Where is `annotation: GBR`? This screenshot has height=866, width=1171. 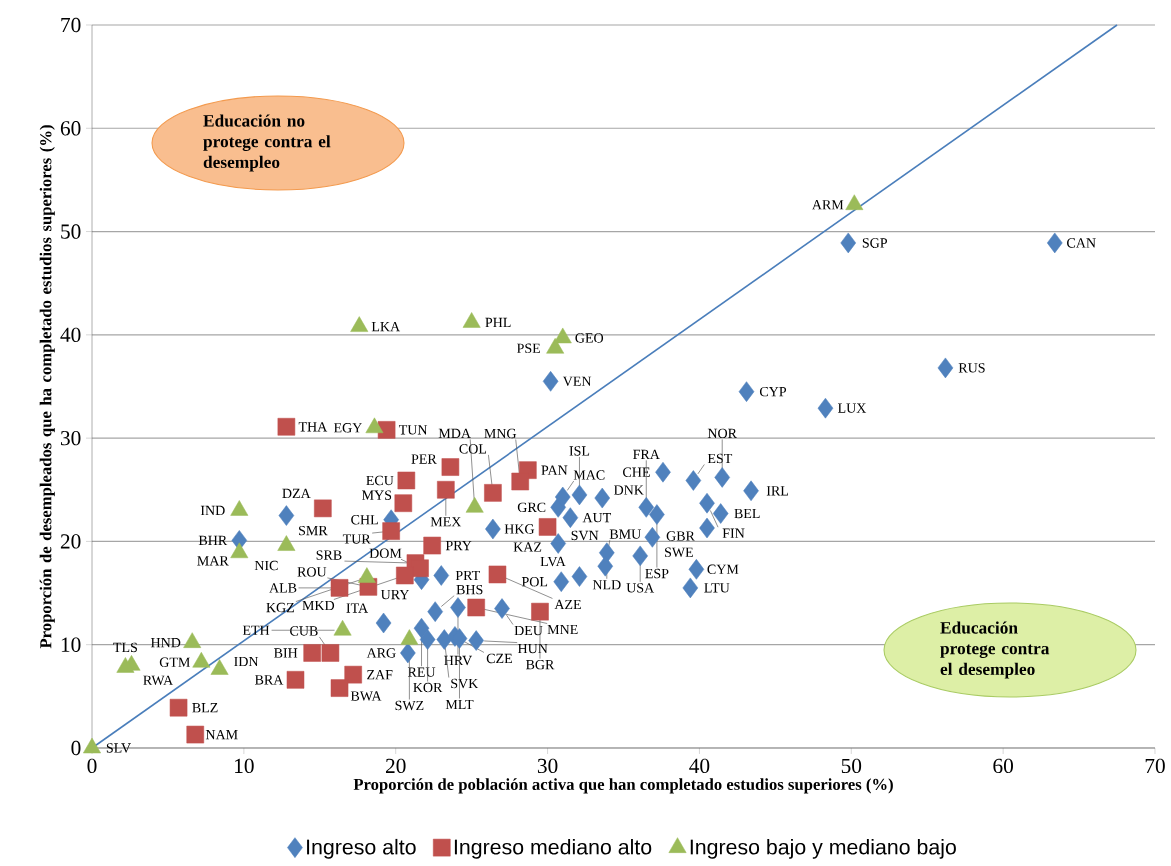 annotation: GBR is located at coordinates (680, 536).